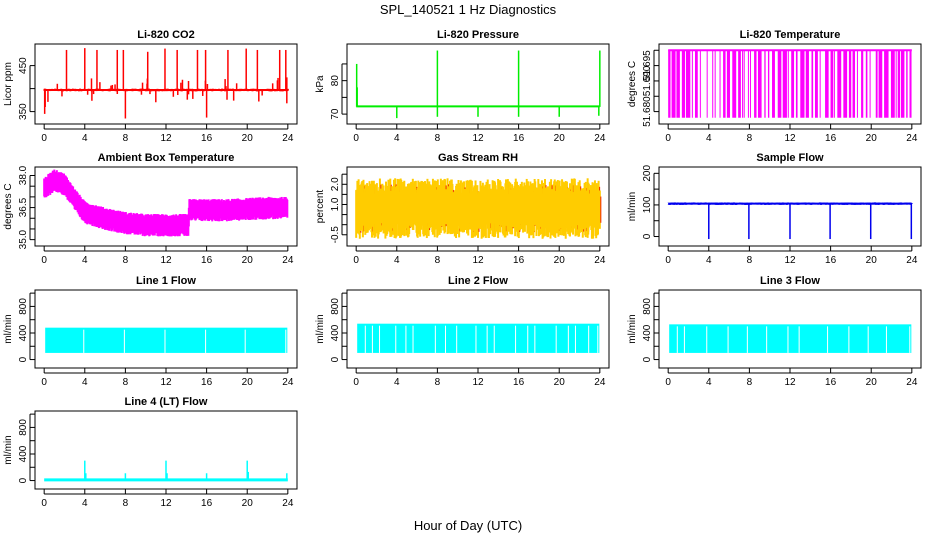 The height and width of the screenshot is (540, 936). What do you see at coordinates (8, 206) in the screenshot?
I see `y-axis-label: degrees C` at bounding box center [8, 206].